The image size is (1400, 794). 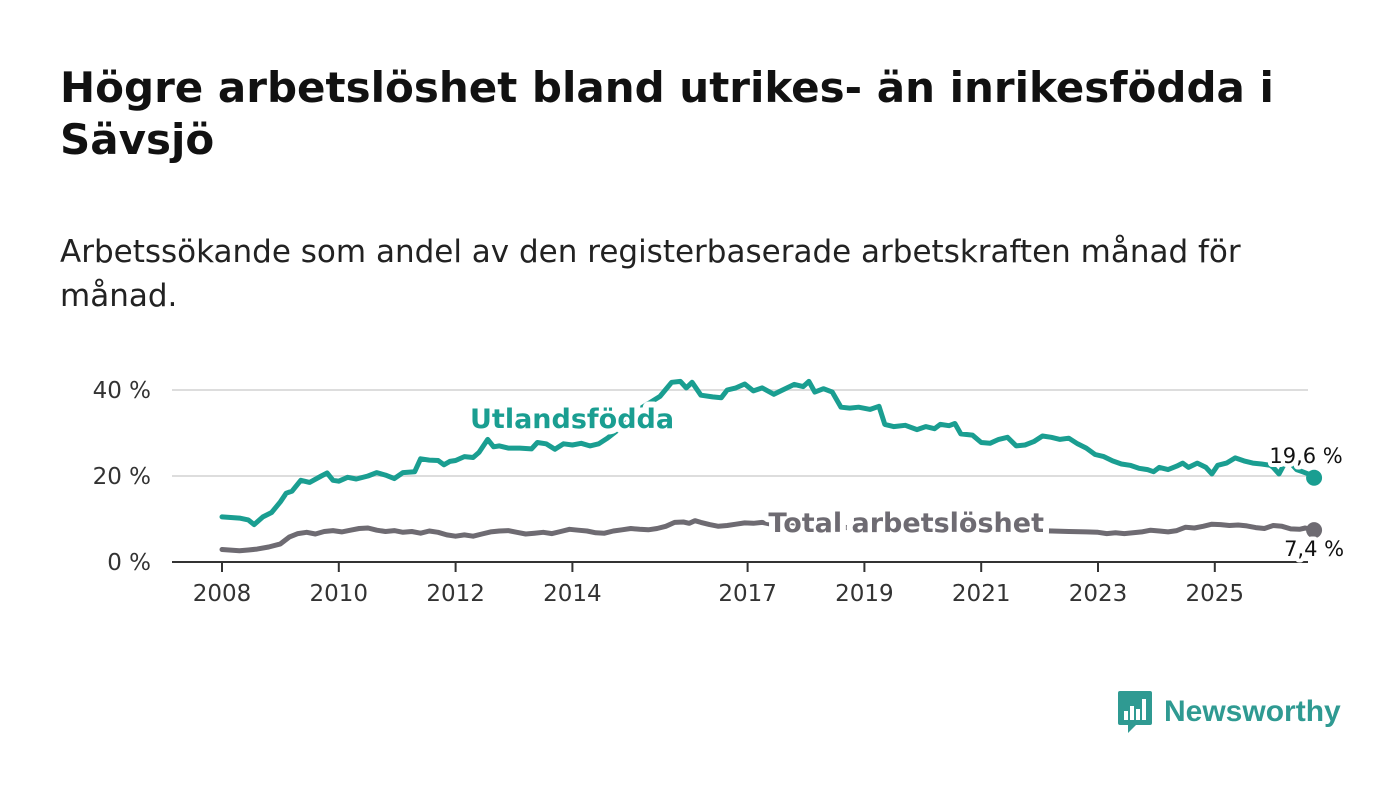 What do you see at coordinates (1215, 594) in the screenshot?
I see `x-tick-label: 2025` at bounding box center [1215, 594].